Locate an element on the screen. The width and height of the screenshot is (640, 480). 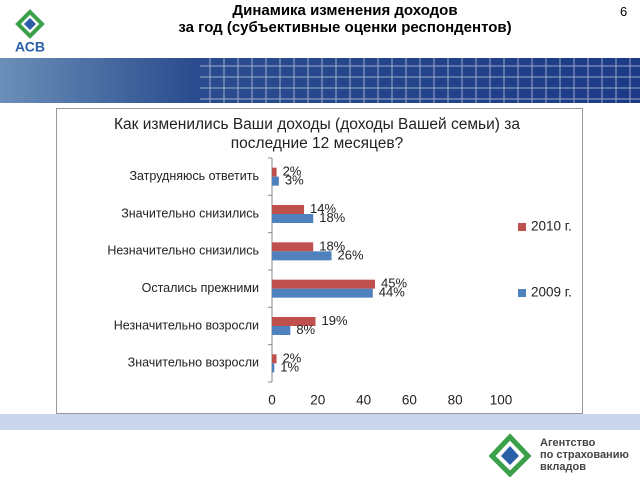
page-number: 6 is located at coordinates (624, 11).